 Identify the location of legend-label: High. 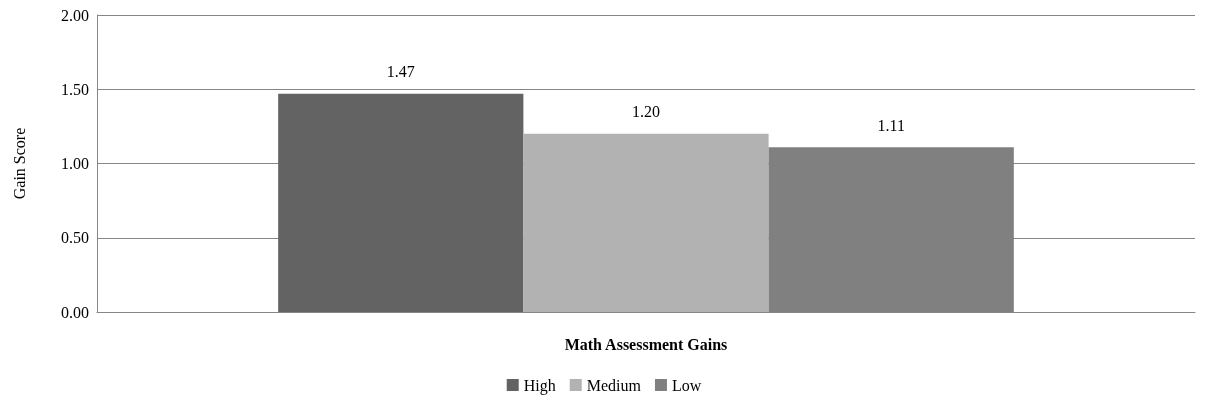
(539, 385).